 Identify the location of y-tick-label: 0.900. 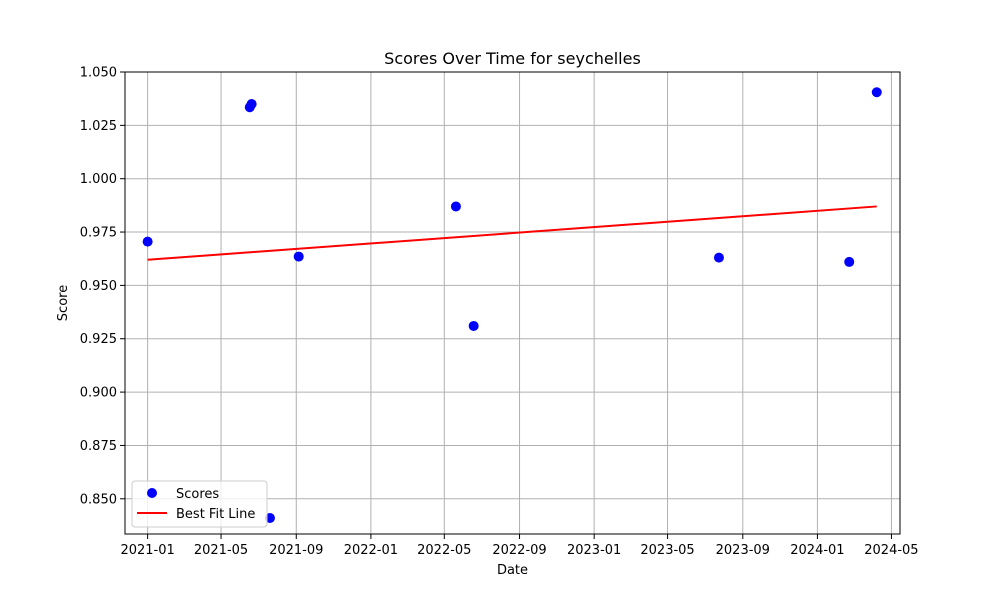
(98, 393).